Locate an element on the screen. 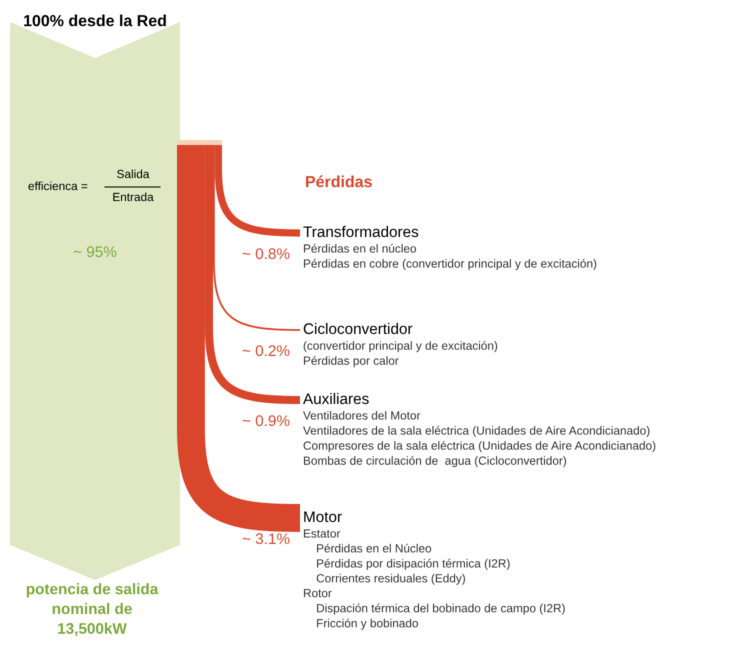 The image size is (735, 657). text: Salida is located at coordinates (133, 173).